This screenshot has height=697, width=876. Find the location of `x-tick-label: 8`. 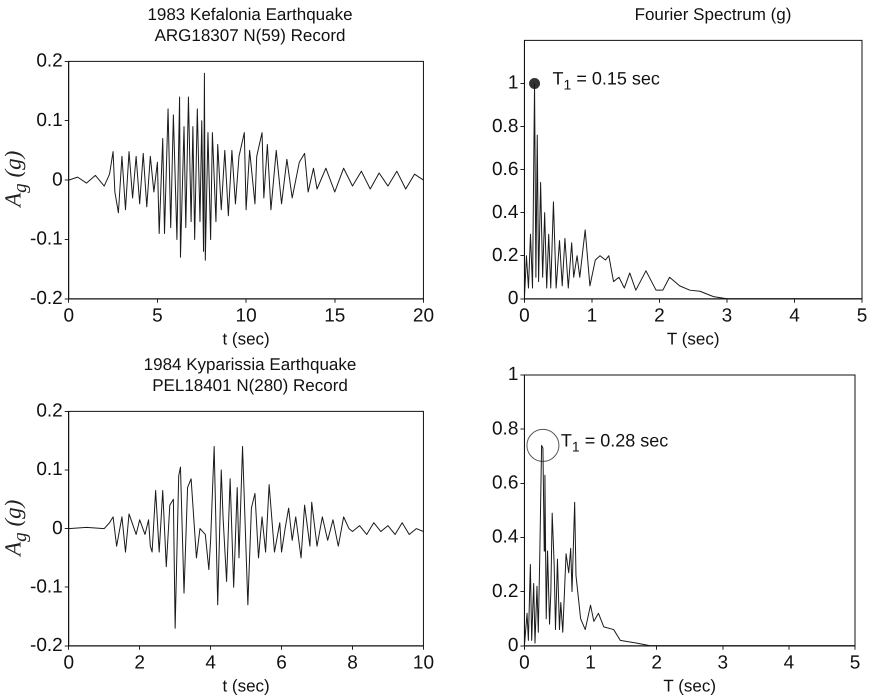

x-tick-label: 8 is located at coordinates (352, 663).